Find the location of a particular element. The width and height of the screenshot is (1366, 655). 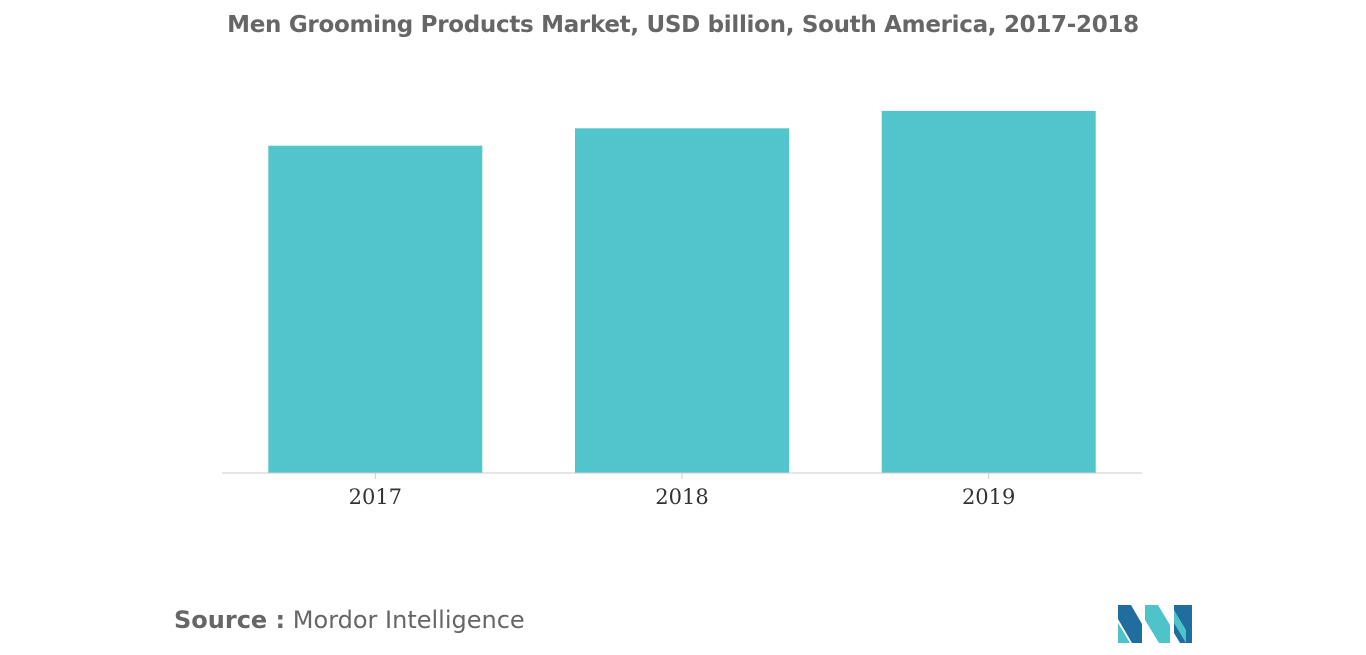

x-tick-label-2017: 2017 is located at coordinates (375, 497).